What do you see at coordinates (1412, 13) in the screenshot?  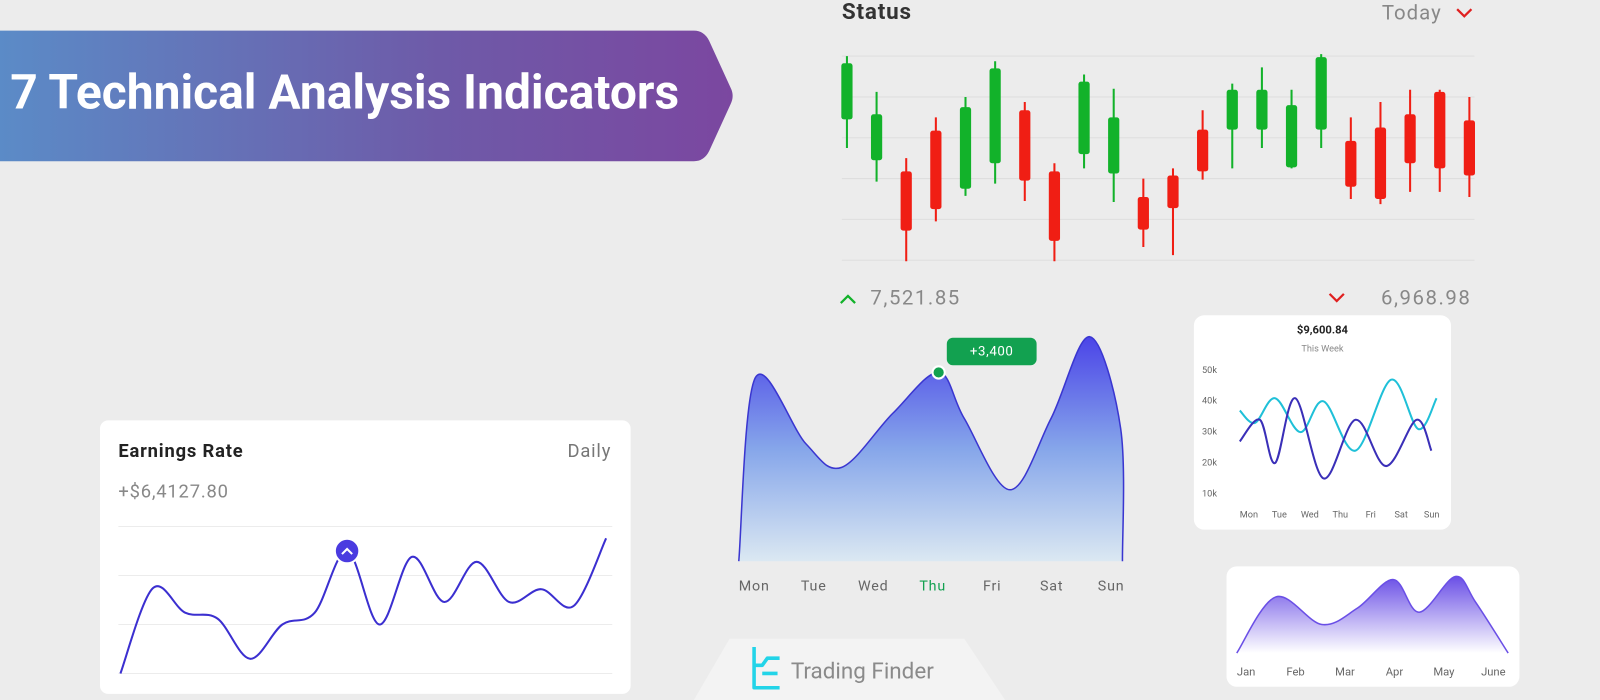 I see `period-label: Today` at bounding box center [1412, 13].